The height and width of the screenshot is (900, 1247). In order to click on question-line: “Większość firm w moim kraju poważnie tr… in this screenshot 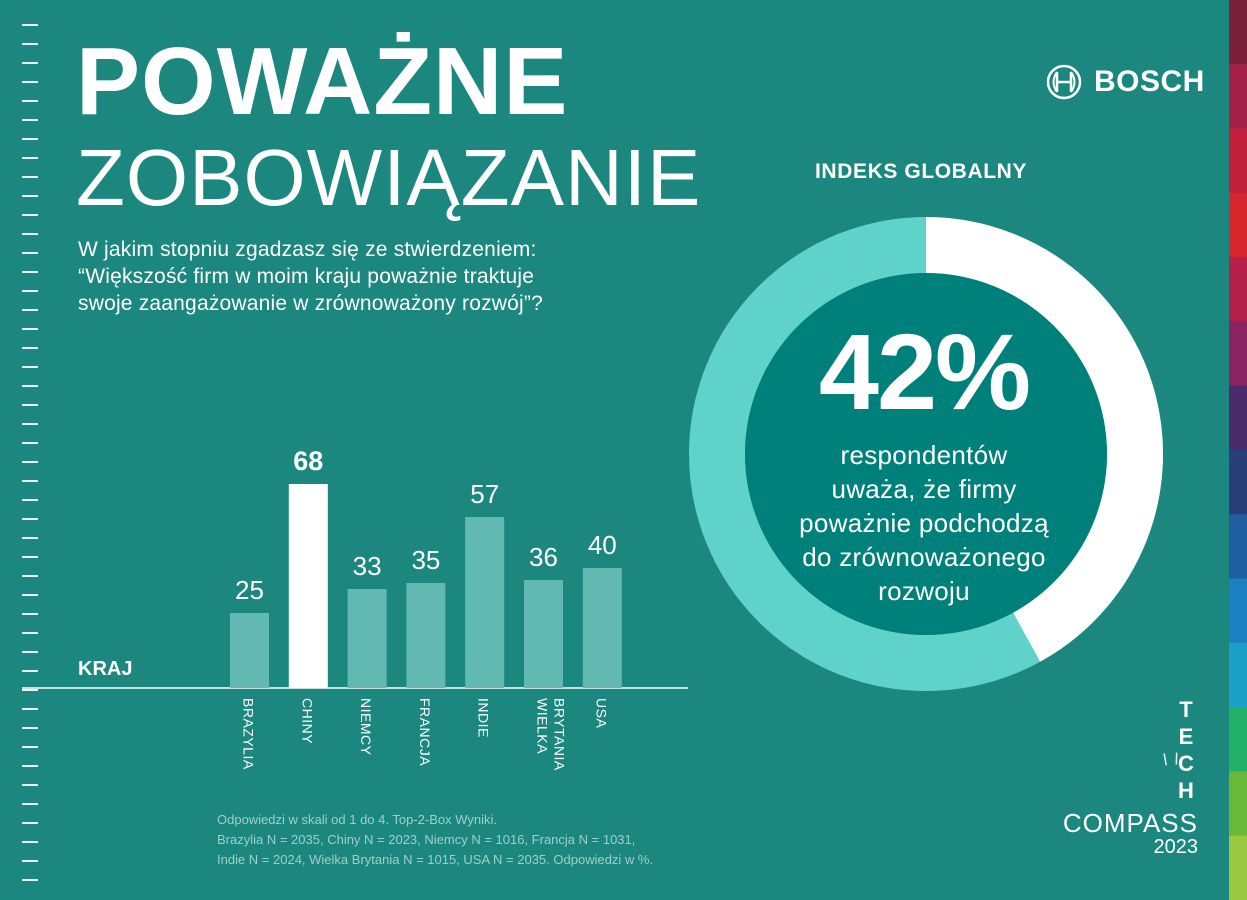, I will do `click(306, 276)`.